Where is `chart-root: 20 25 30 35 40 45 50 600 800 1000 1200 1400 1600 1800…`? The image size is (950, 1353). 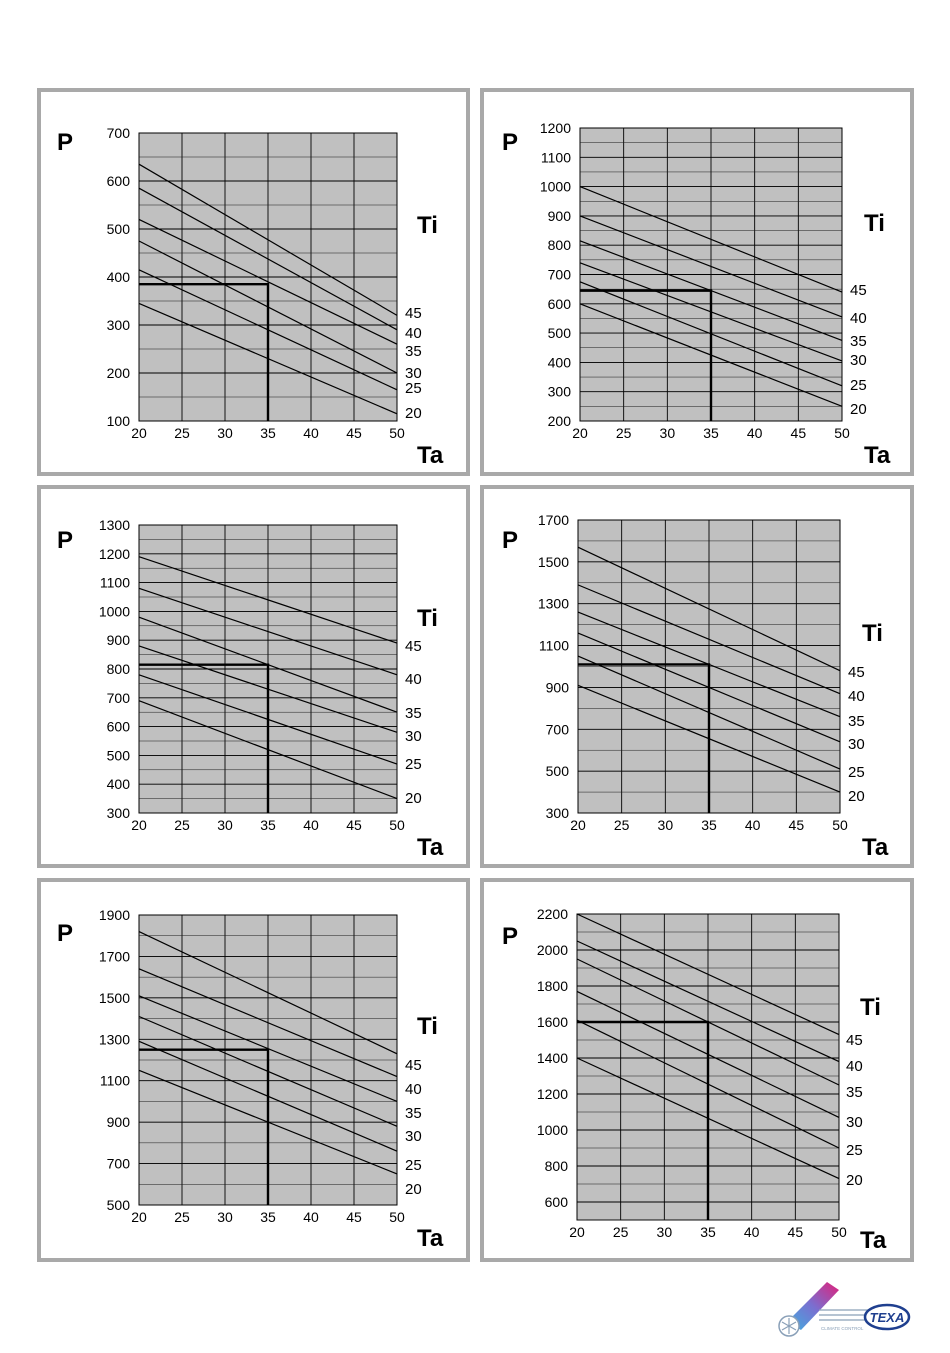
chart-root: 20 25 30 35 40 45 50 600 800 1000 1200 1400 1600 1800… is located at coordinates (694, 1080).